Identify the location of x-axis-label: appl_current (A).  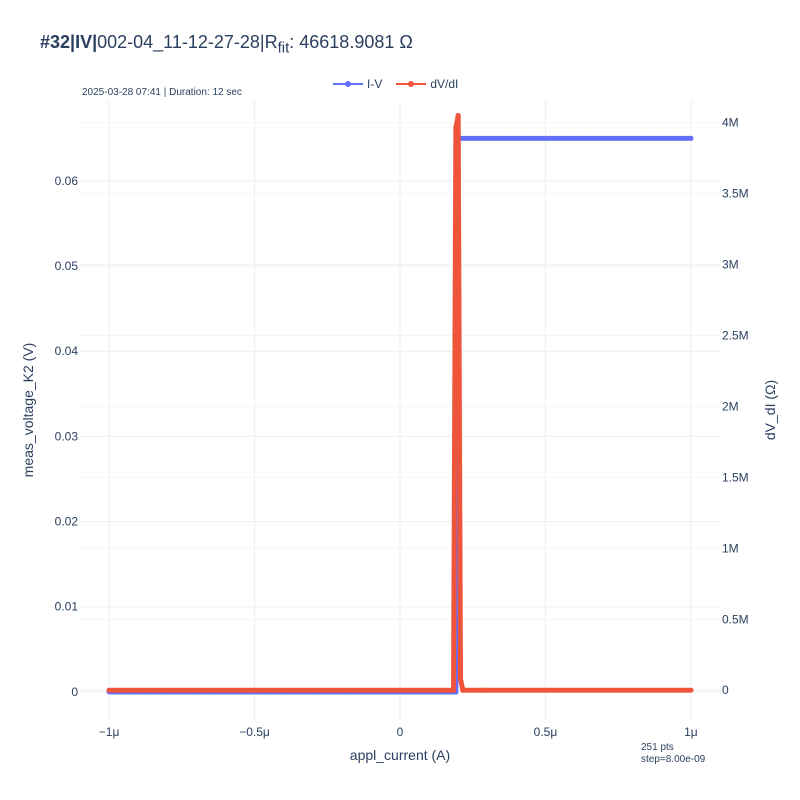
(400, 755).